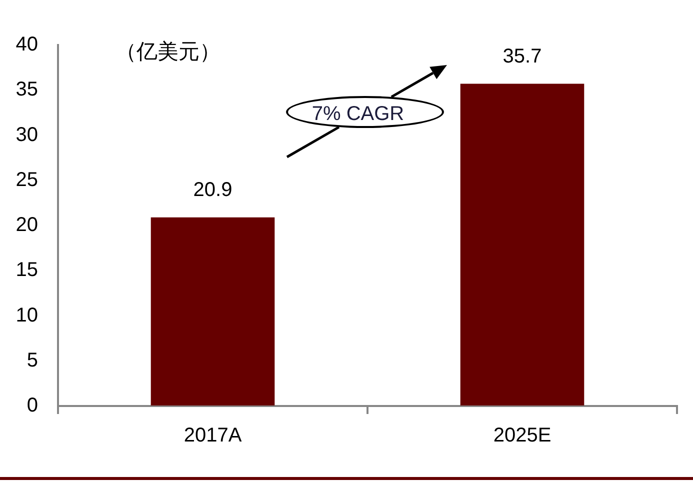 Image resolution: width=693 pixels, height=483 pixels. What do you see at coordinates (27, 45) in the screenshot?
I see `y-tick-label: 40` at bounding box center [27, 45].